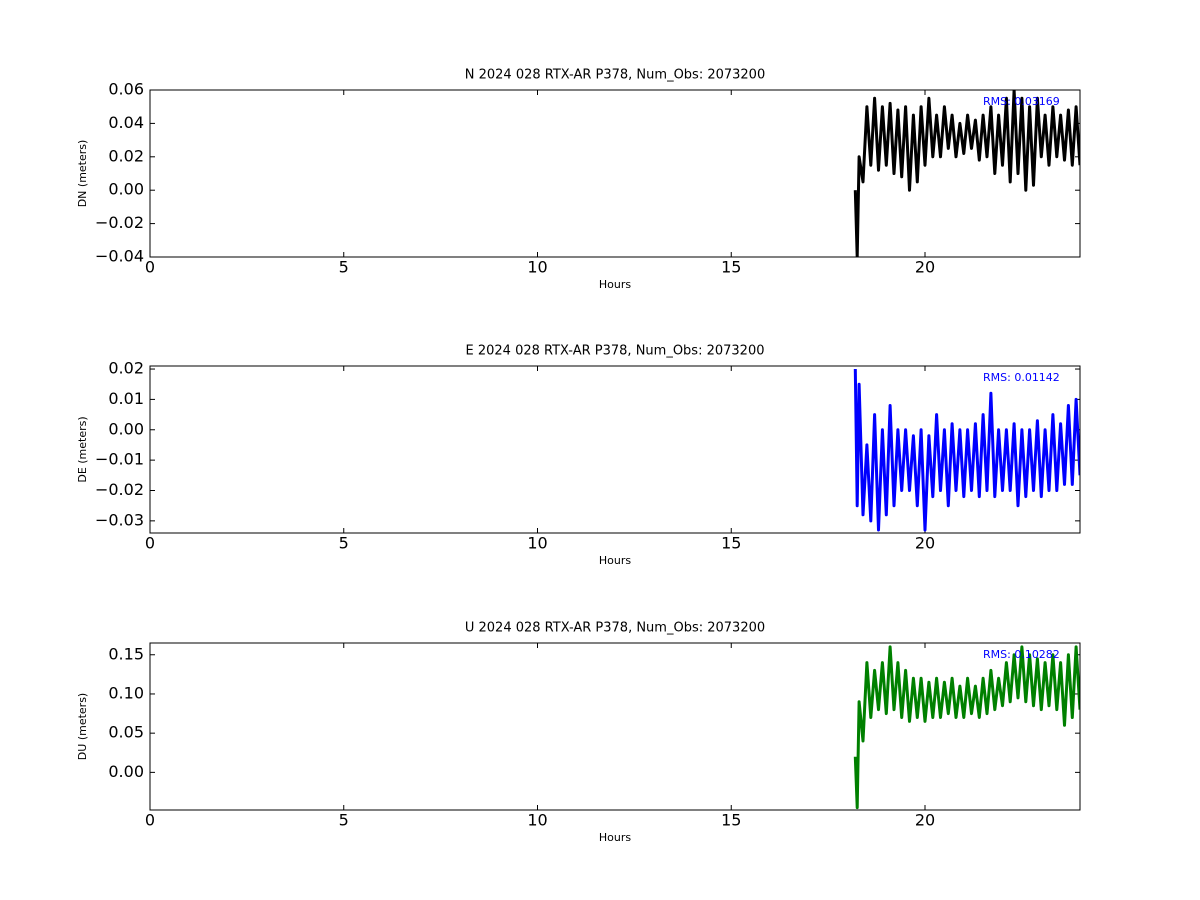  I want to click on rms-annotation: RMS: 0.03169, so click(1021, 101).